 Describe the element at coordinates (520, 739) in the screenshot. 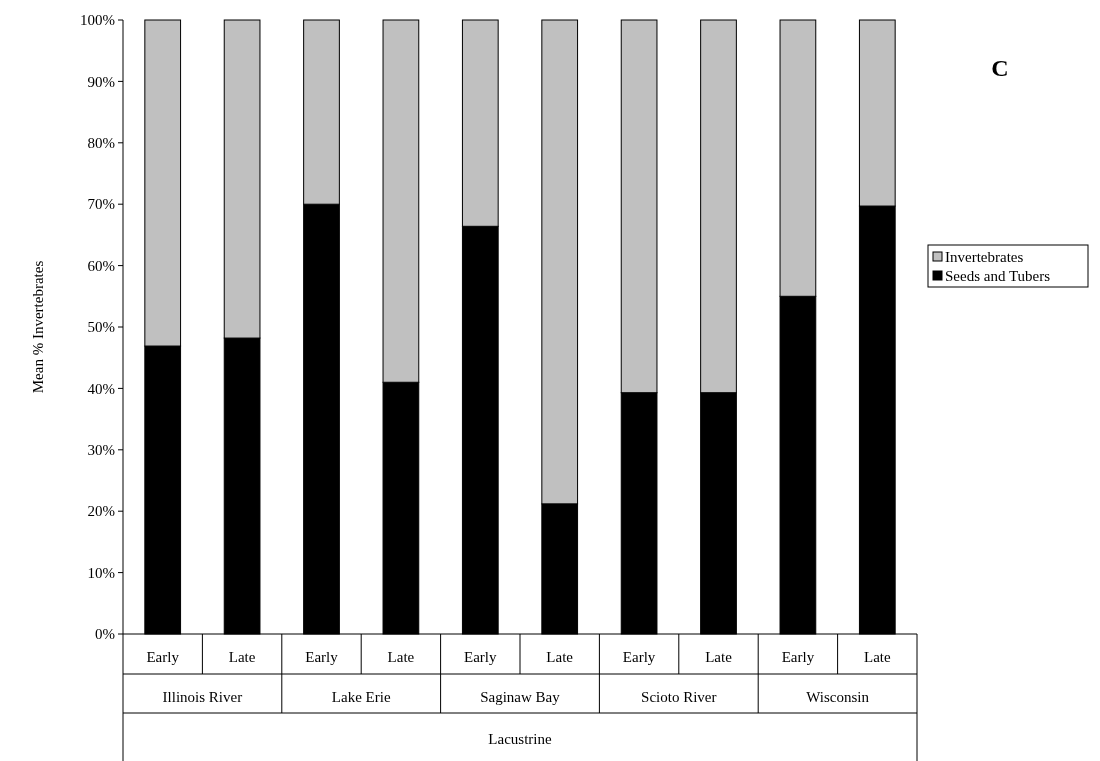

I see `text: Lacustrine` at that location.